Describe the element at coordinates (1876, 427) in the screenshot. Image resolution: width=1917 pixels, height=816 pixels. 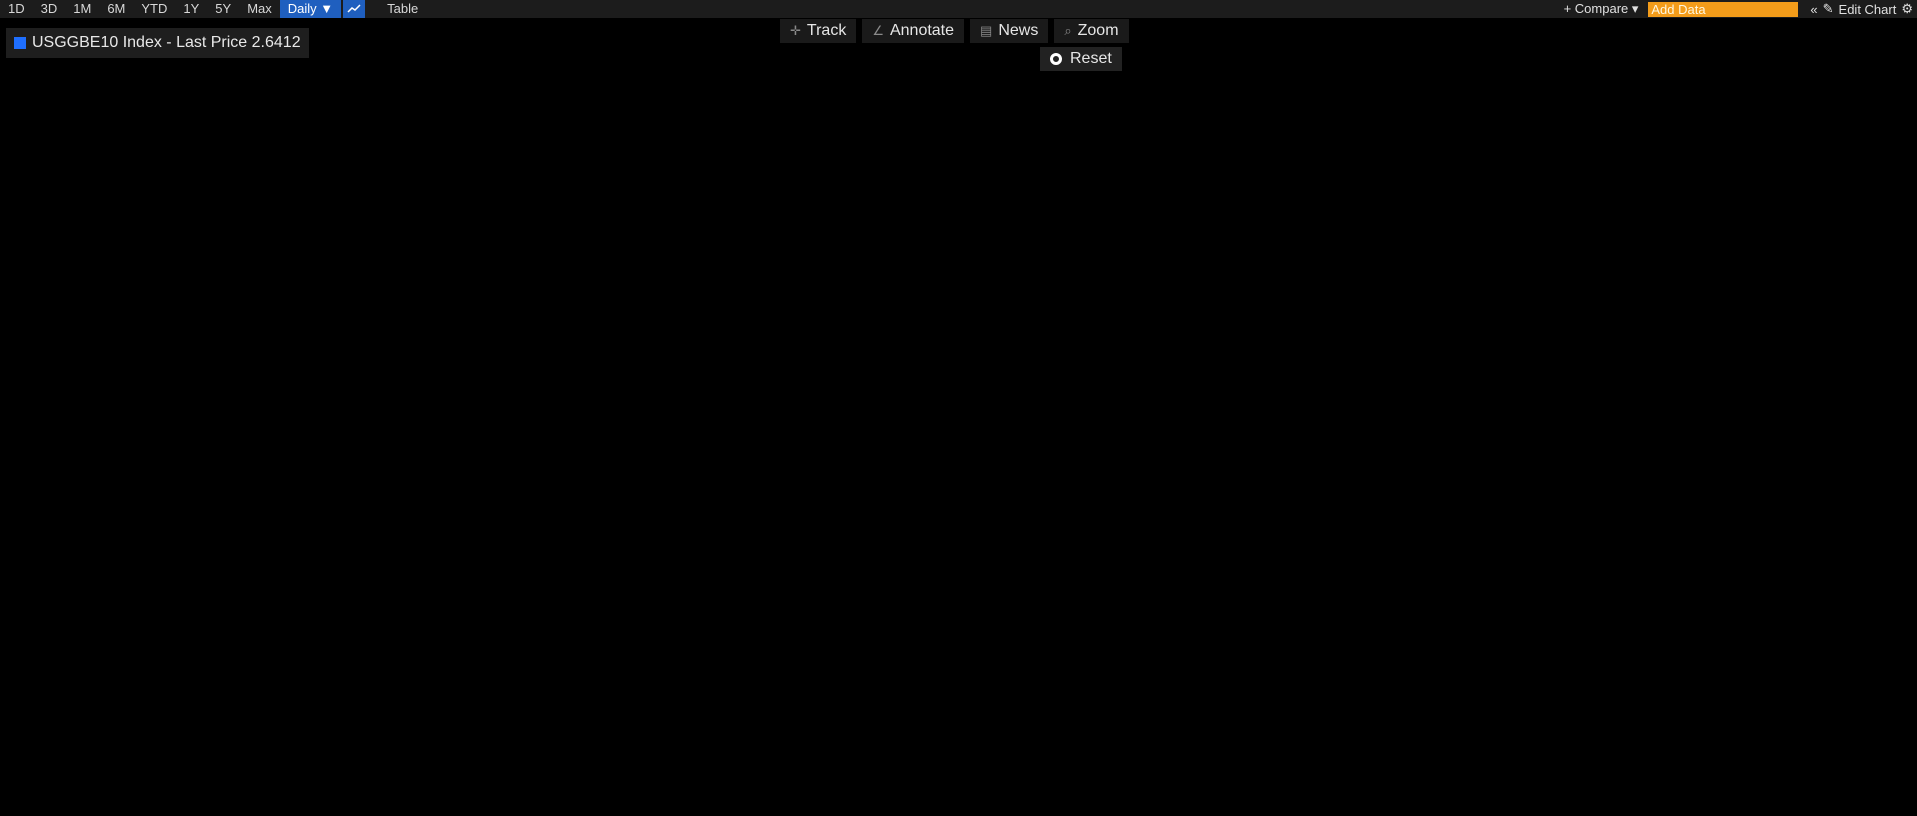
I see `y-tick-label: 1.50` at that location.